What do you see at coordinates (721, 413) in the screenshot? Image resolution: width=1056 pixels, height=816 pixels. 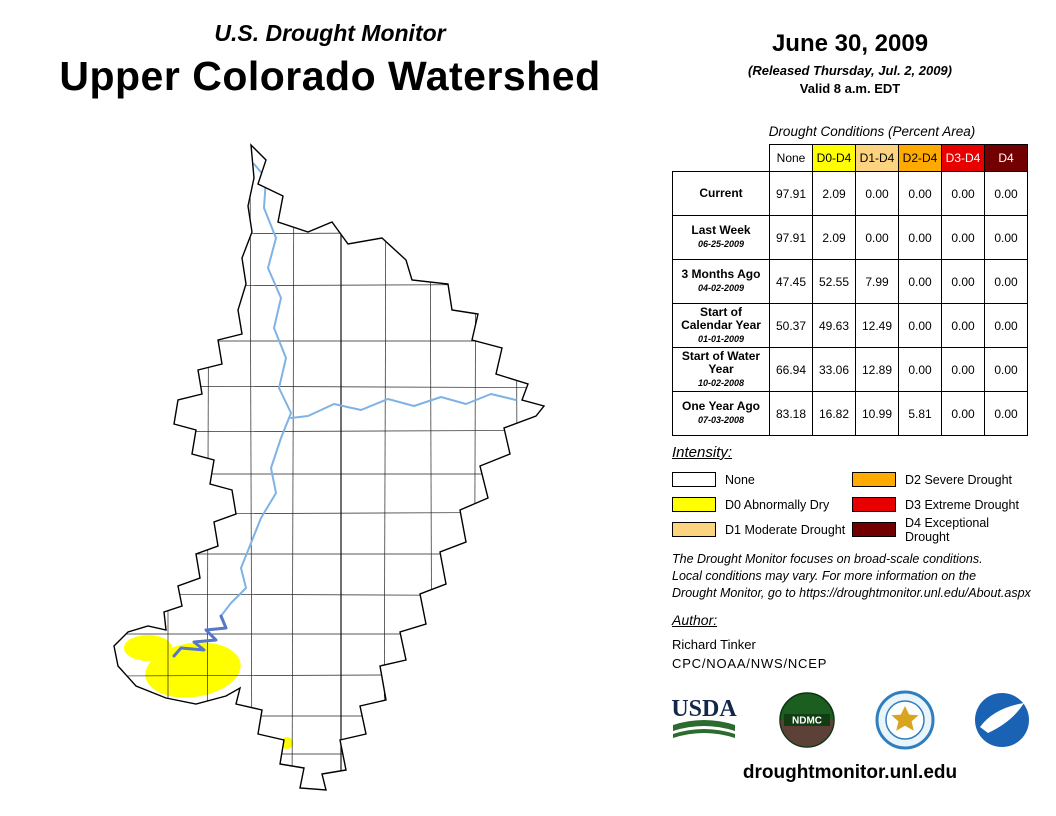 I see `row-label: One Year Ago 07-03-2008` at bounding box center [721, 413].